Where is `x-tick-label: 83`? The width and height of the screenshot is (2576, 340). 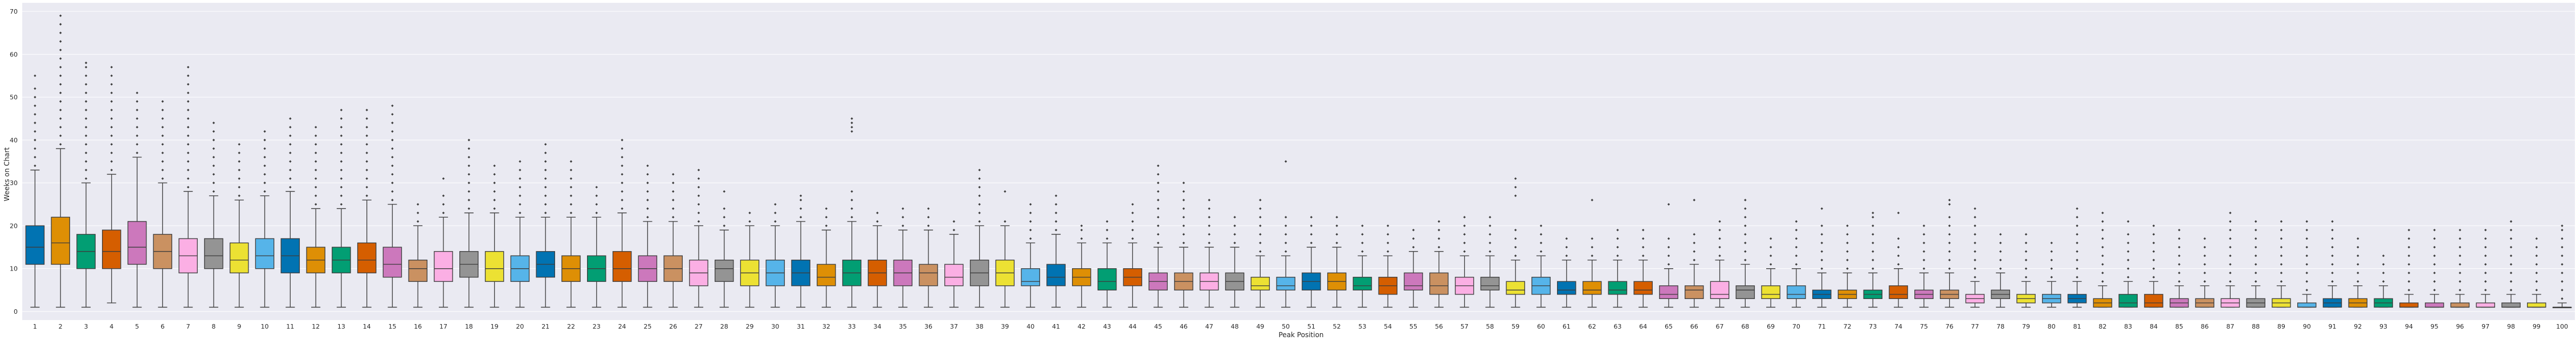 x-tick-label: 83 is located at coordinates (2128, 326).